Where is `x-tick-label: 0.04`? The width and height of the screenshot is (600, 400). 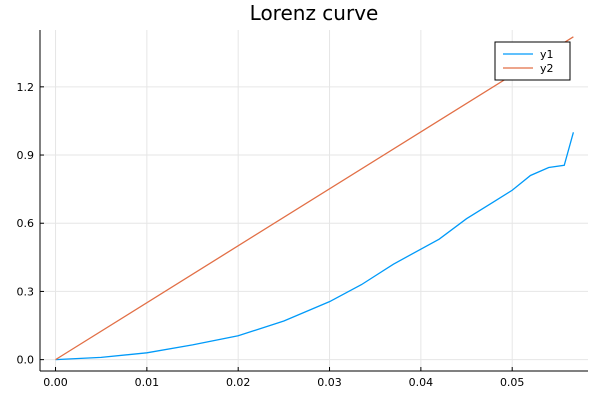 x-tick-label: 0.04 is located at coordinates (421, 382).